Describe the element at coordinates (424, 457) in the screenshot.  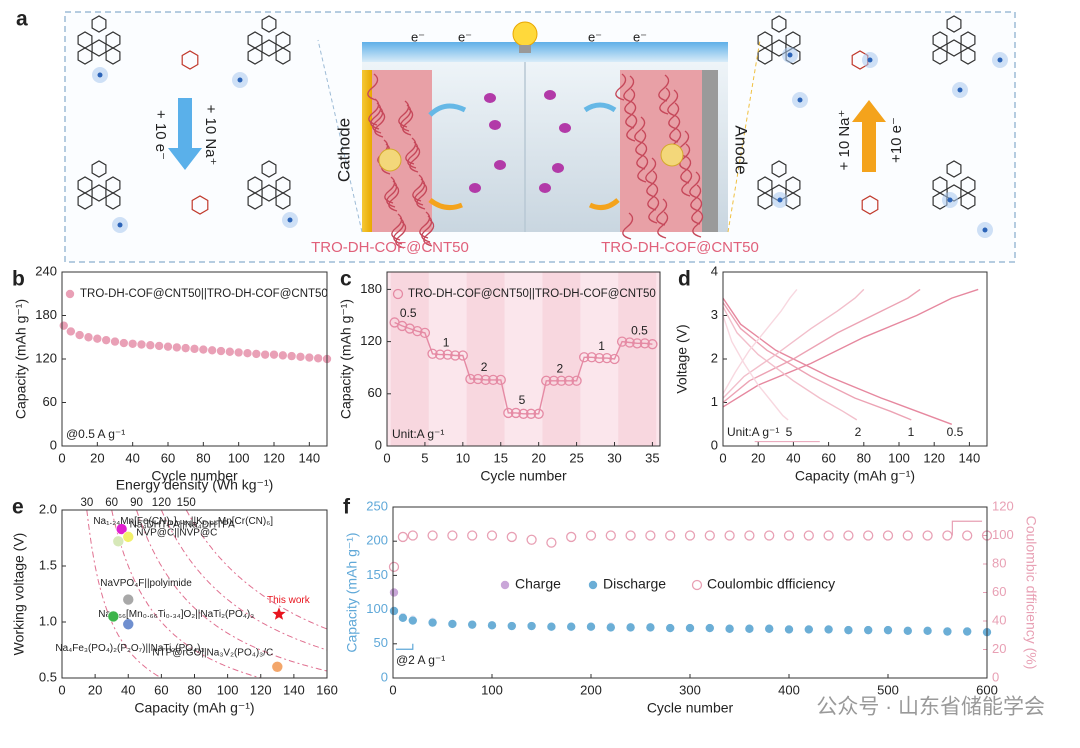
I see `x-tick-label: 5` at that location.